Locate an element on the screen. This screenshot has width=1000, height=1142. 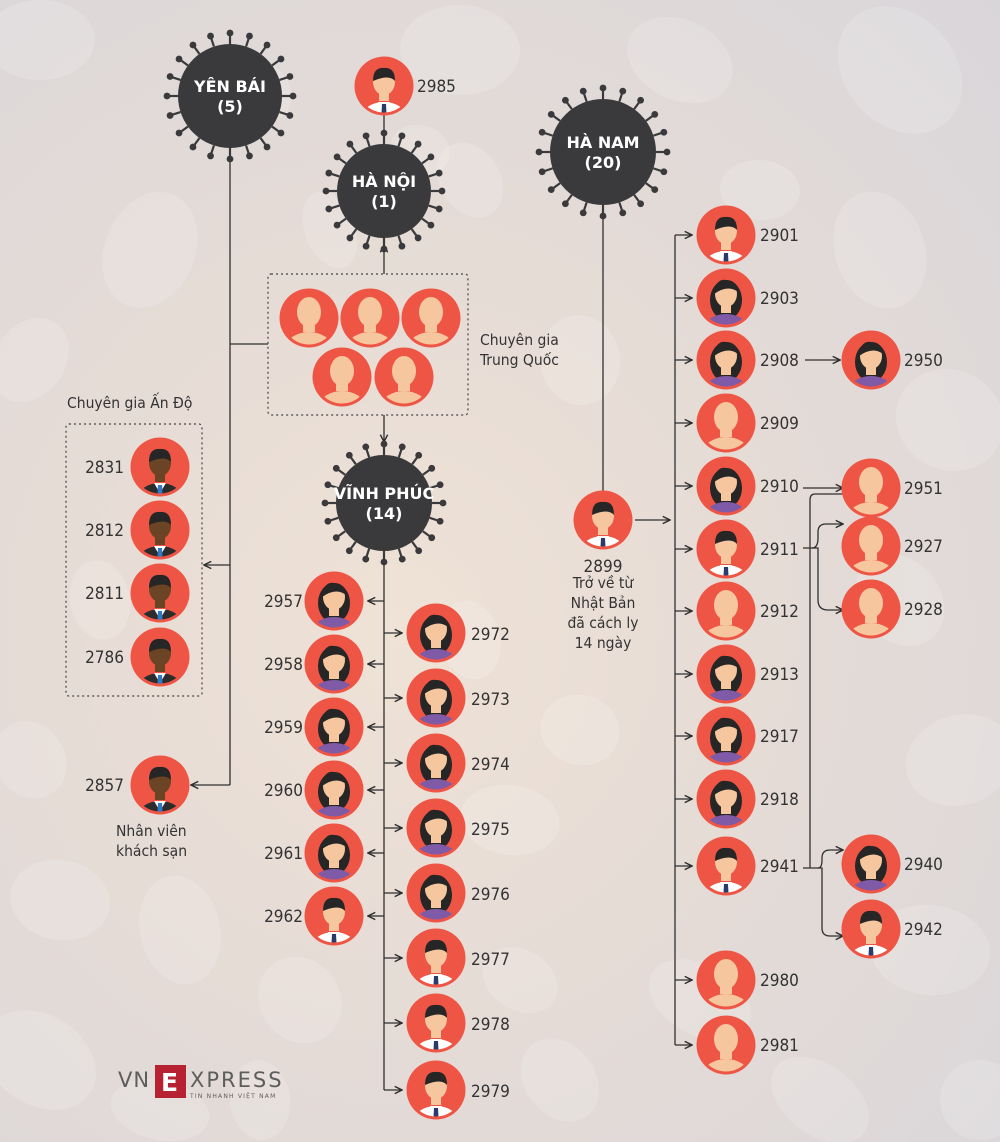
case-number: 2958 is located at coordinates (283, 665).